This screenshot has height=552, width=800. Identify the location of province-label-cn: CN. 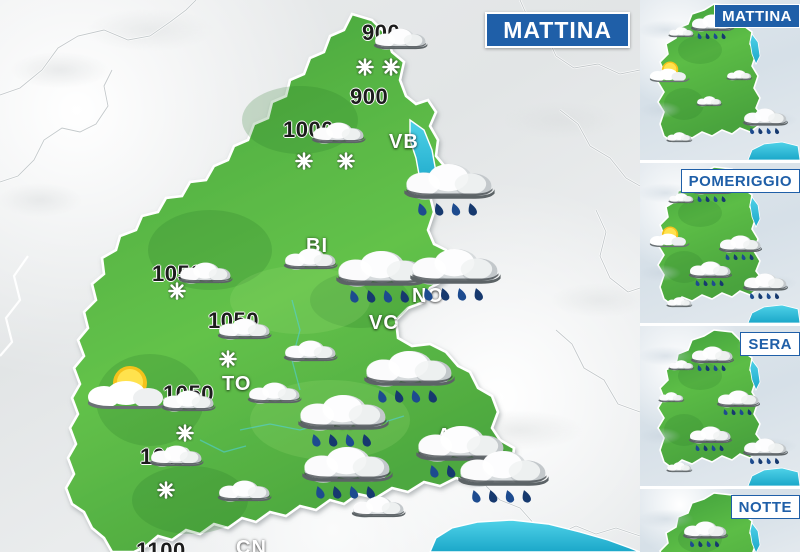
(251, 544).